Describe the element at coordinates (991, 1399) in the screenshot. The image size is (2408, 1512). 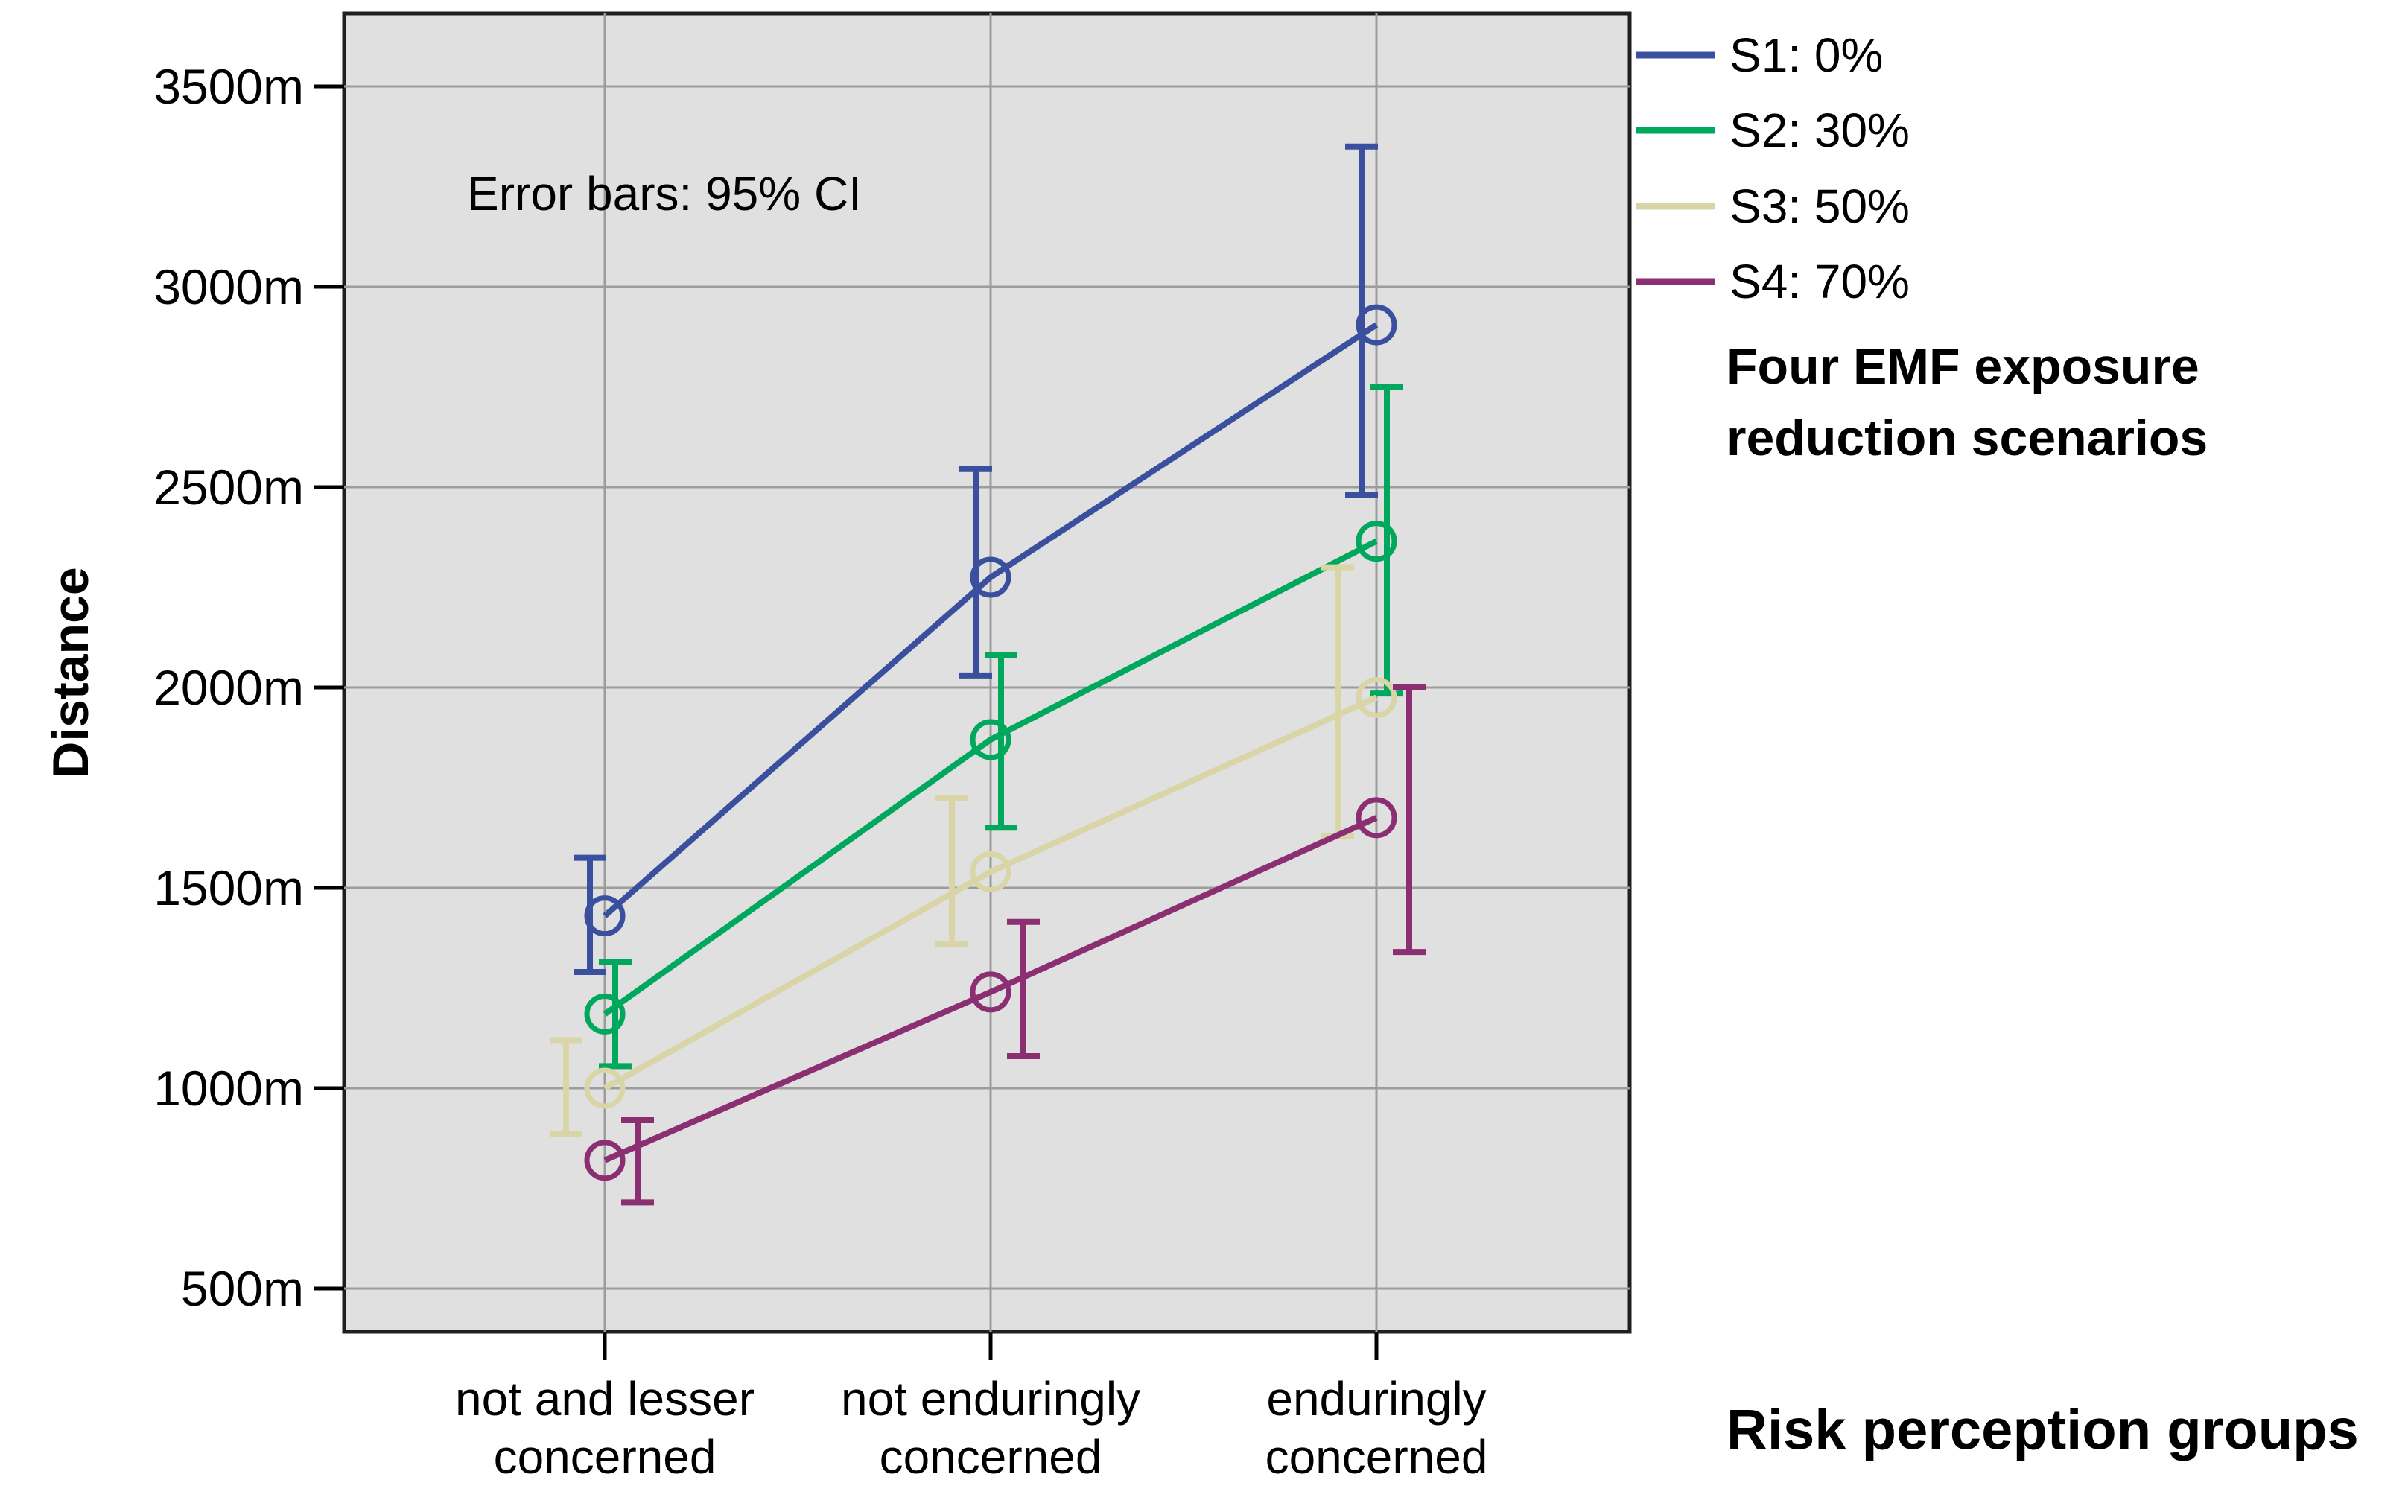
I see `x-category-label: not enduringly` at that location.